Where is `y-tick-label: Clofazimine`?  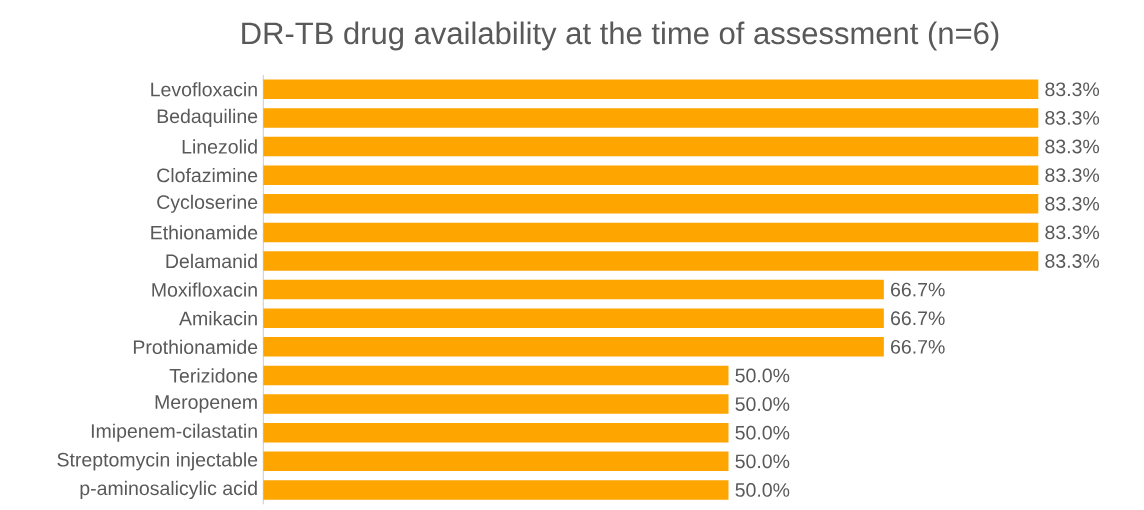 y-tick-label: Clofazimine is located at coordinates (207, 175).